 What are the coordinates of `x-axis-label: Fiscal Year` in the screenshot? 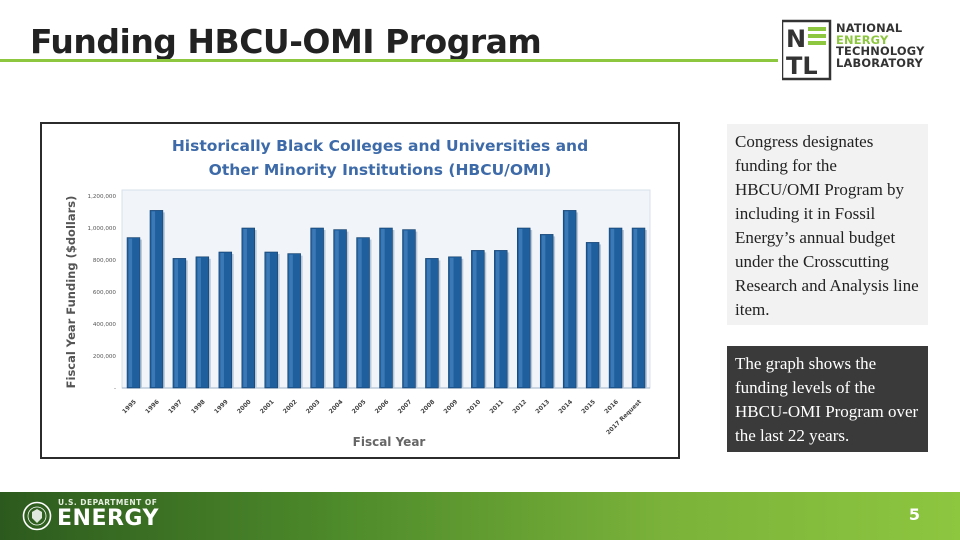 It's located at (389, 442).